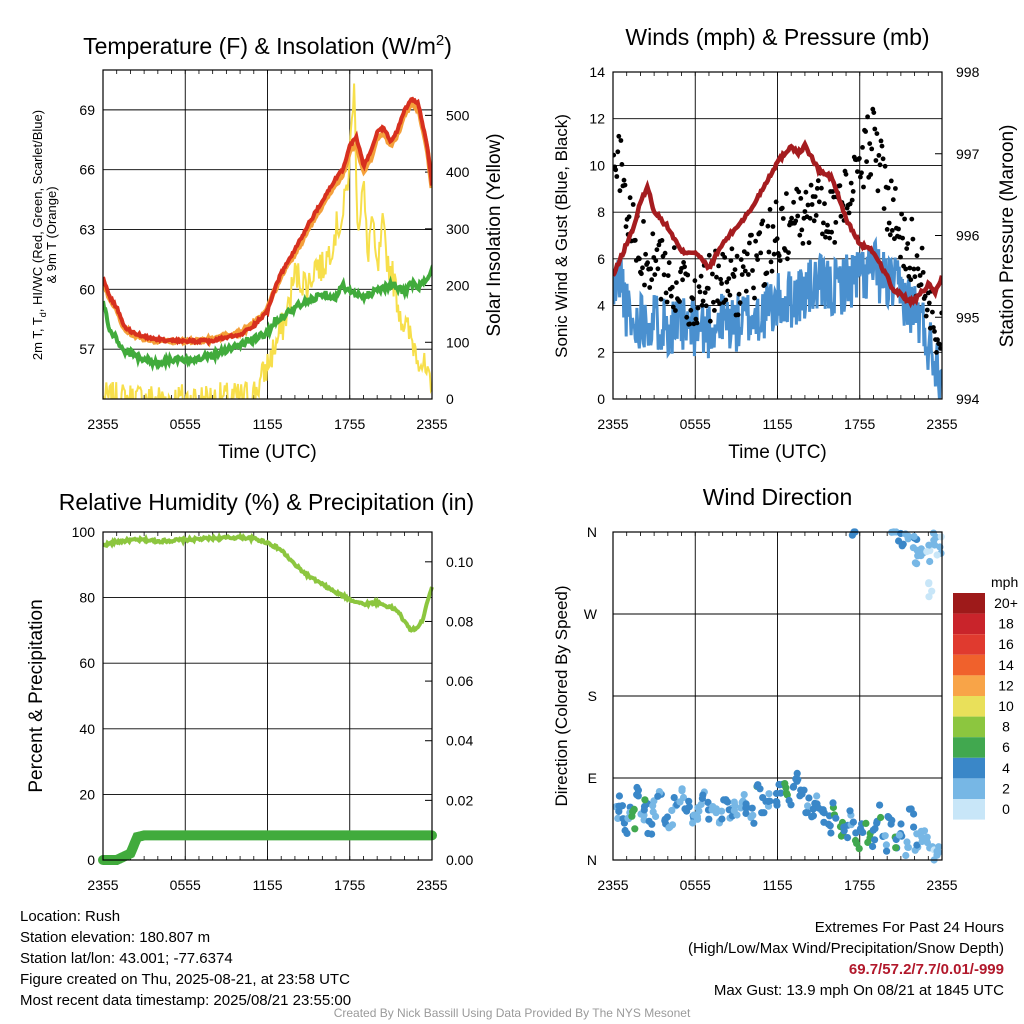 The height and width of the screenshot is (1024, 1024). I want to click on y-tick-label: 40, so click(87, 729).